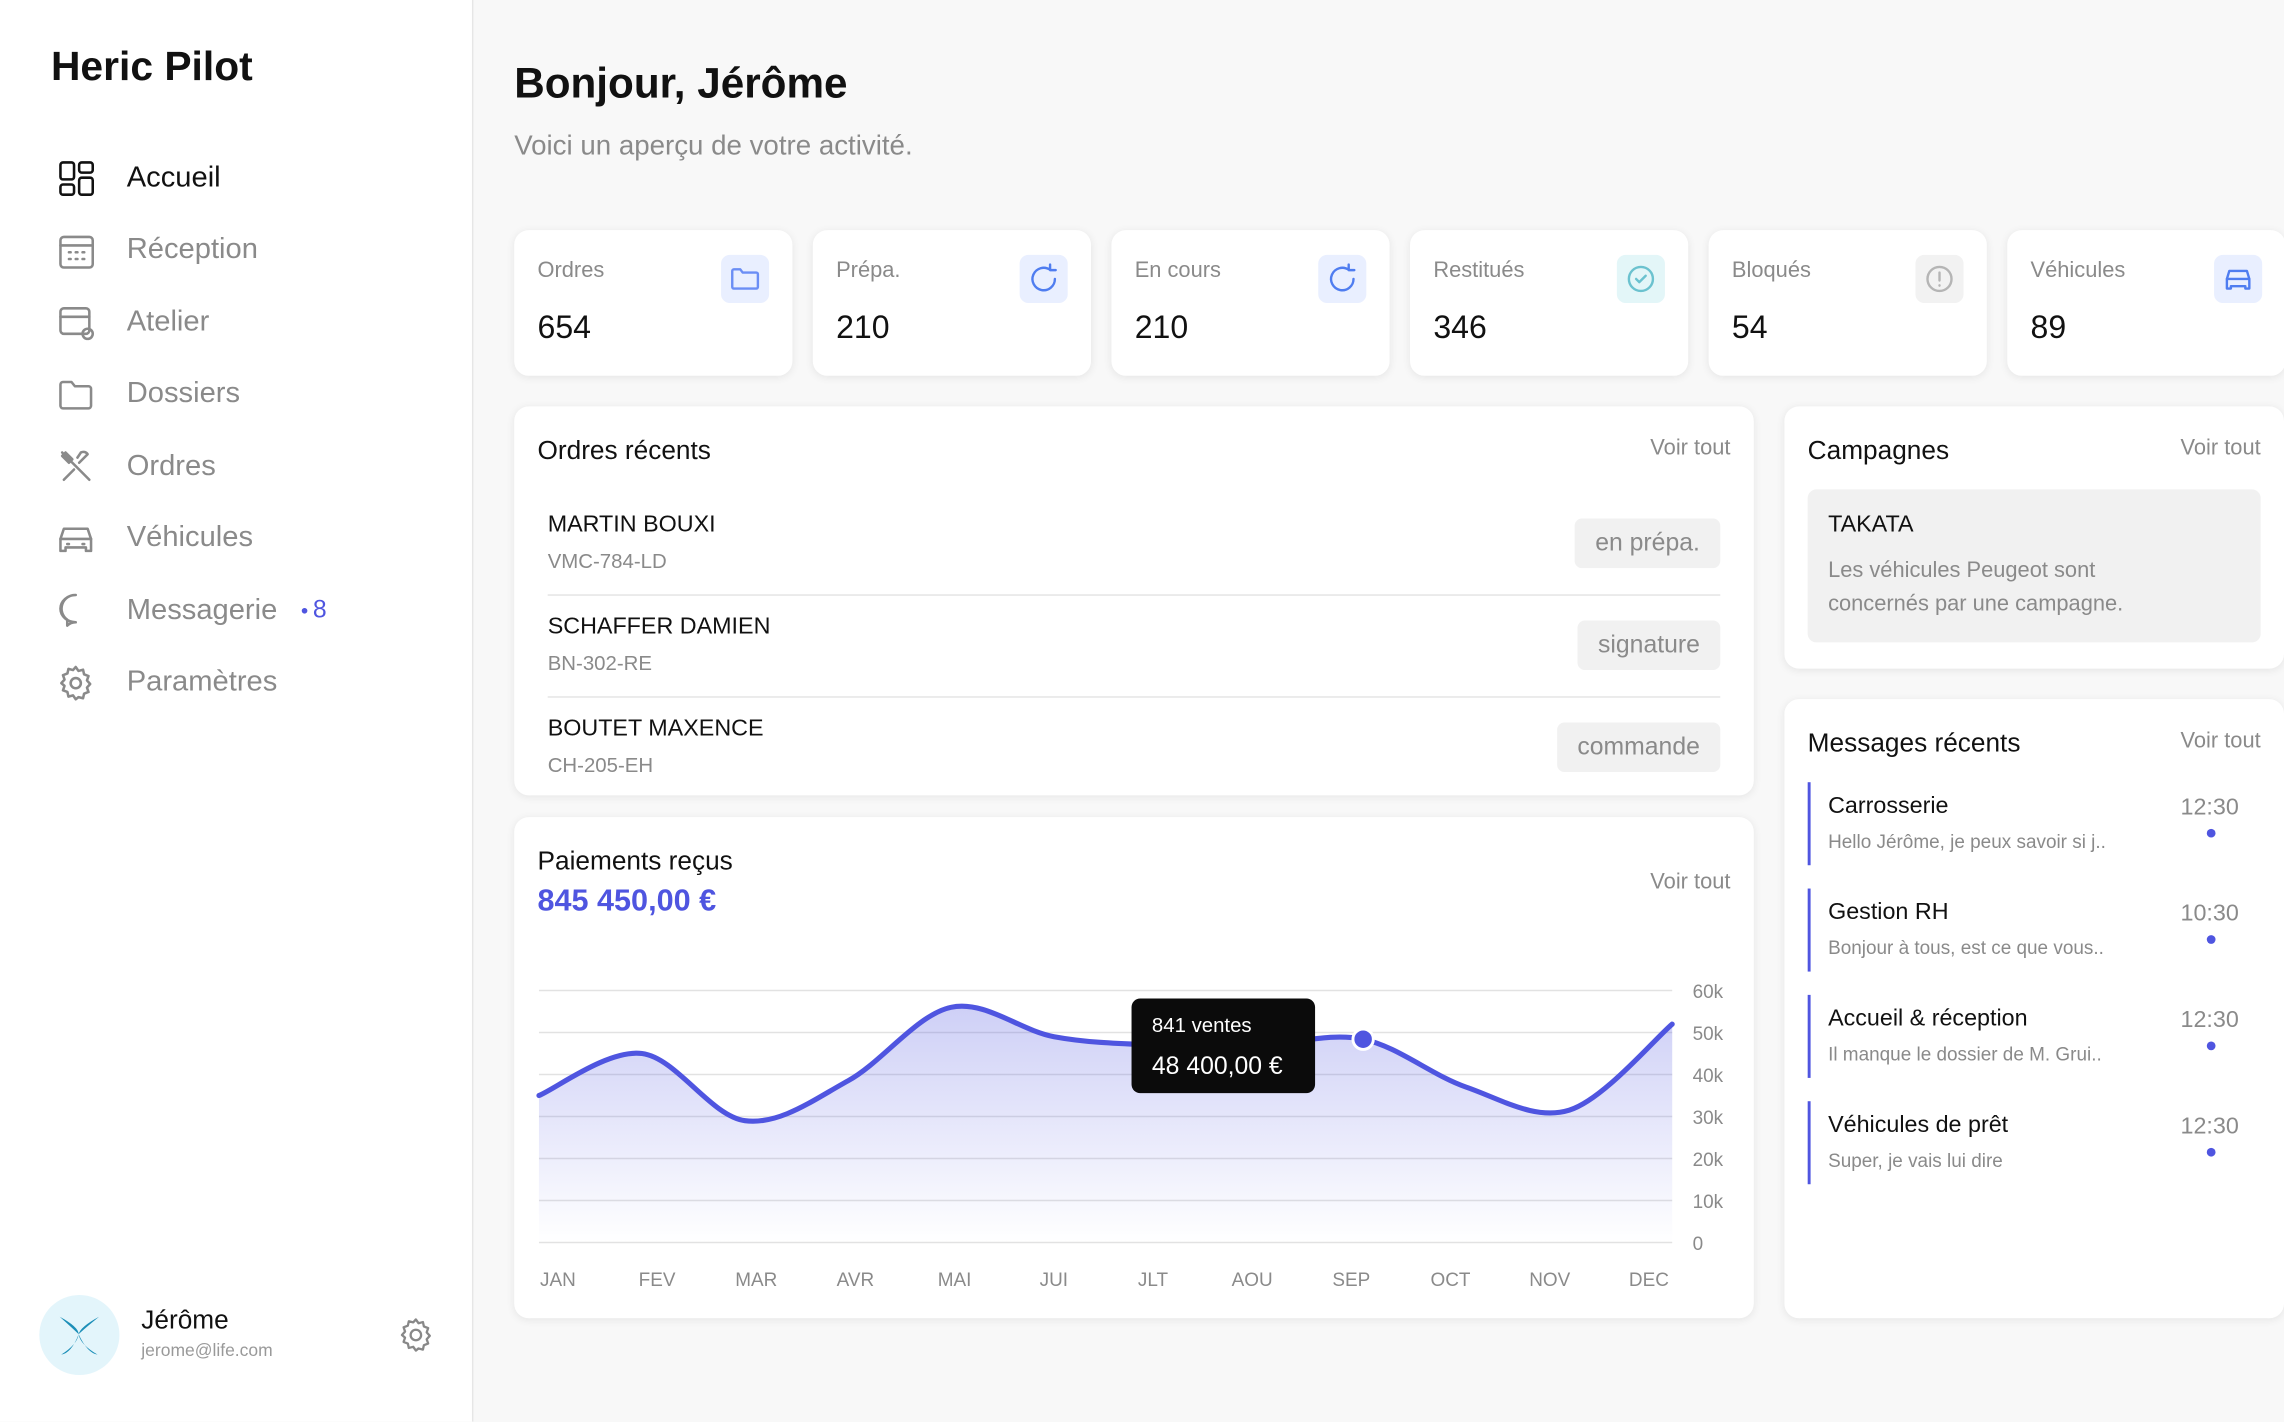 The image size is (2284, 1422). Describe the element at coordinates (1914, 743) in the screenshot. I see `card-title: Messages récents` at that location.